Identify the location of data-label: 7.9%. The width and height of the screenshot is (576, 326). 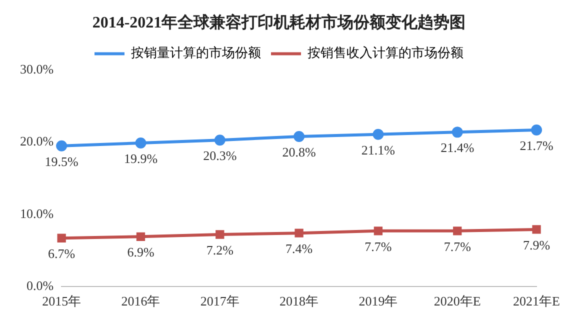
(536, 244).